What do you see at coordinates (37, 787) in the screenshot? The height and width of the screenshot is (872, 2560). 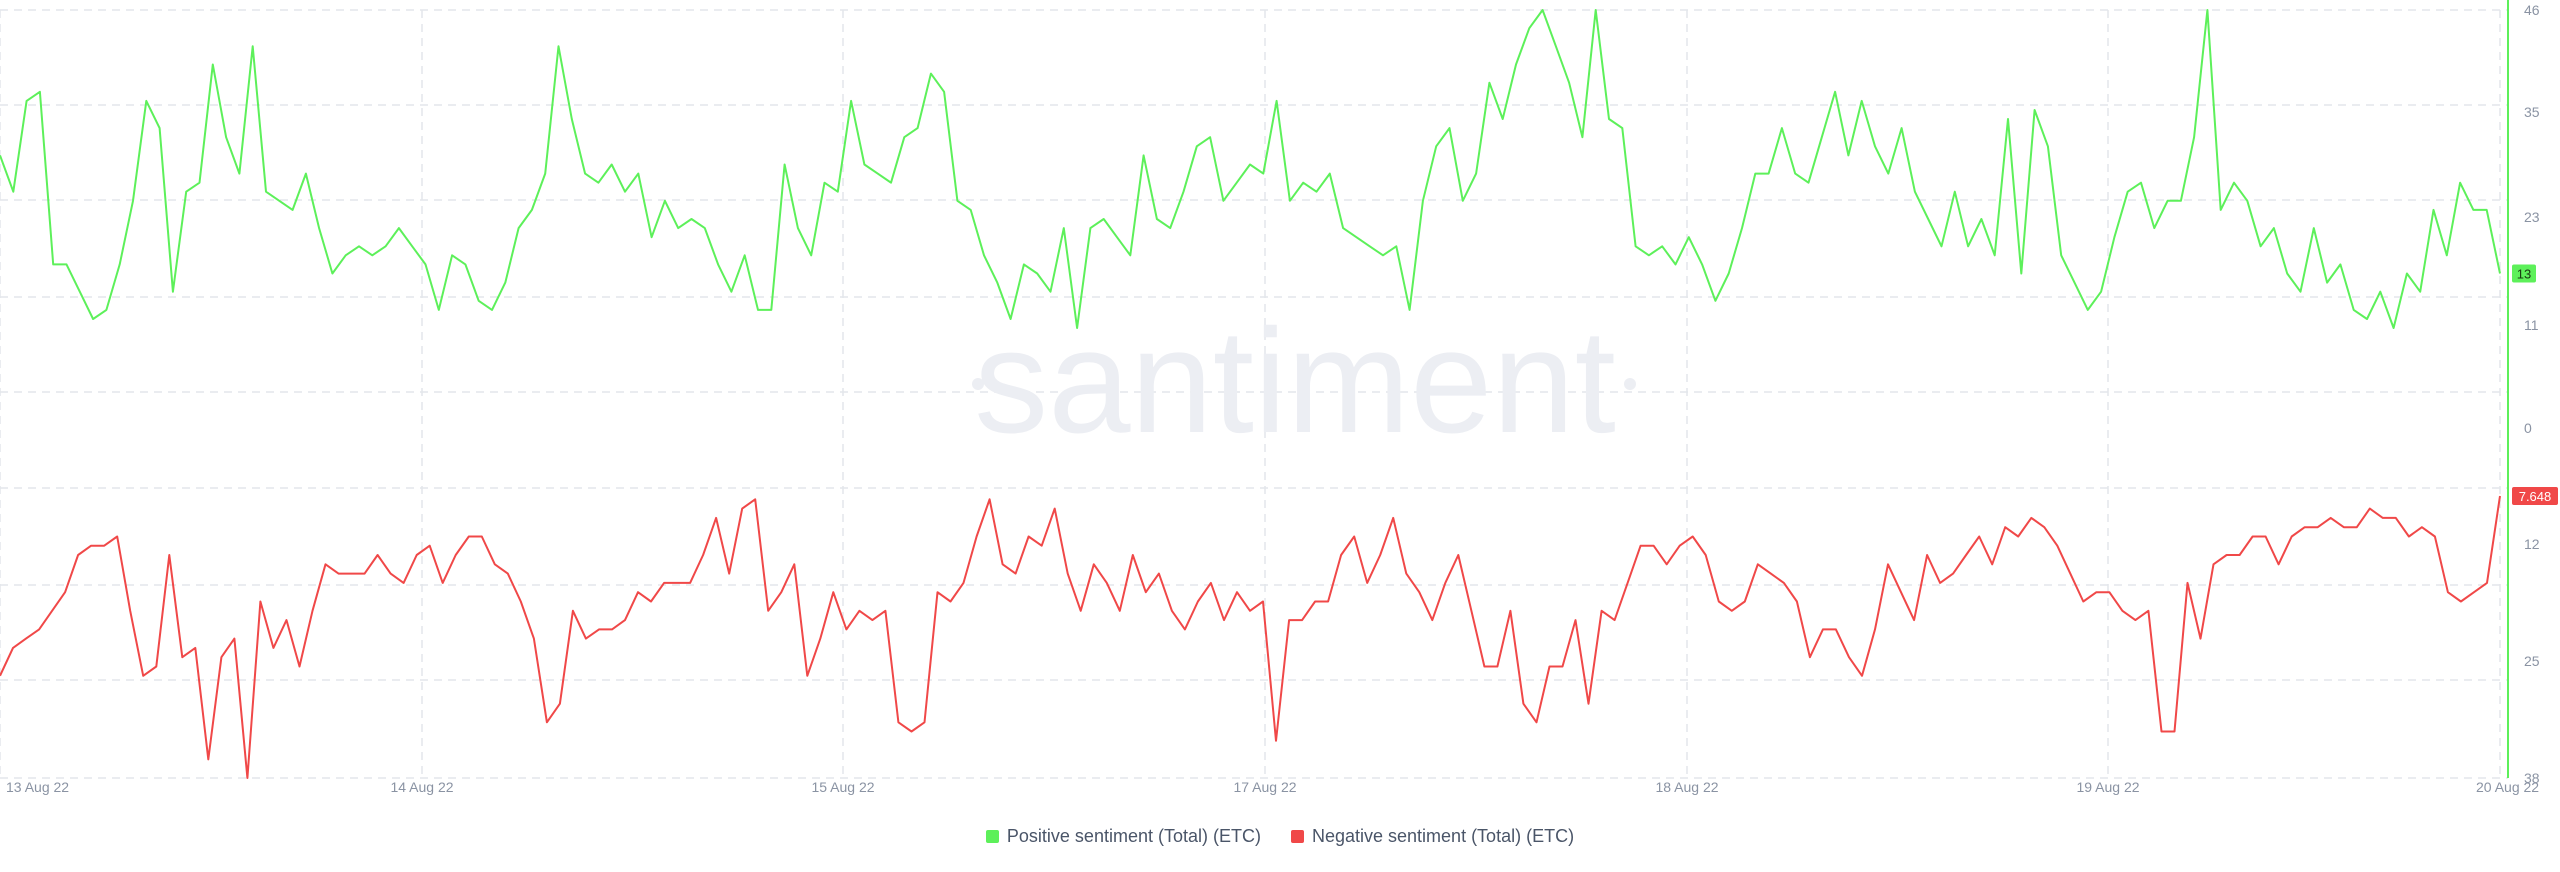 I see `x-tick-label: 13 Aug 22` at bounding box center [37, 787].